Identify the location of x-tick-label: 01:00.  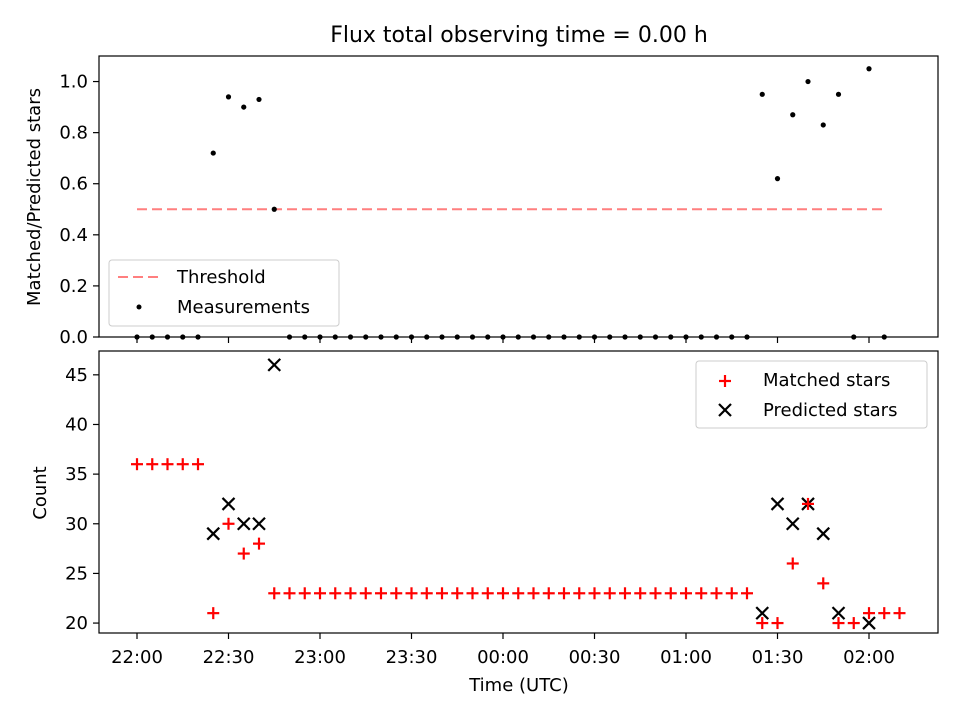
(686, 657).